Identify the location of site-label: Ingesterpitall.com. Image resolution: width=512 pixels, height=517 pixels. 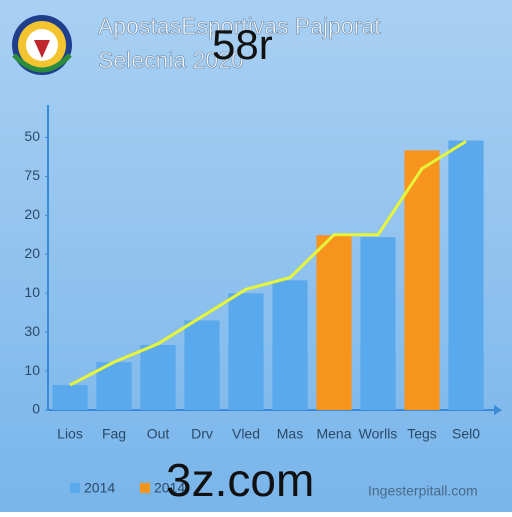
(423, 491).